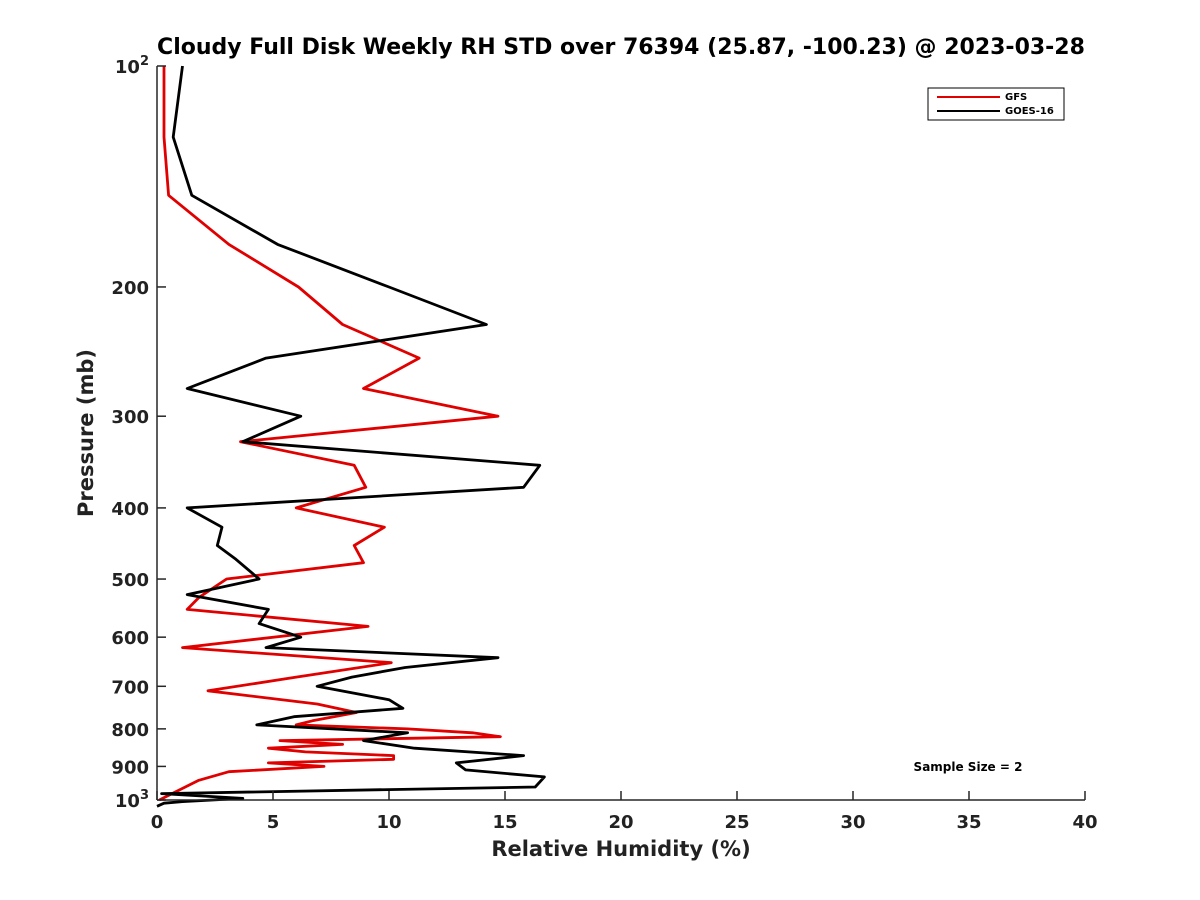  What do you see at coordinates (132, 66) in the screenshot?
I see `y-tick-label: 10²` at bounding box center [132, 66].